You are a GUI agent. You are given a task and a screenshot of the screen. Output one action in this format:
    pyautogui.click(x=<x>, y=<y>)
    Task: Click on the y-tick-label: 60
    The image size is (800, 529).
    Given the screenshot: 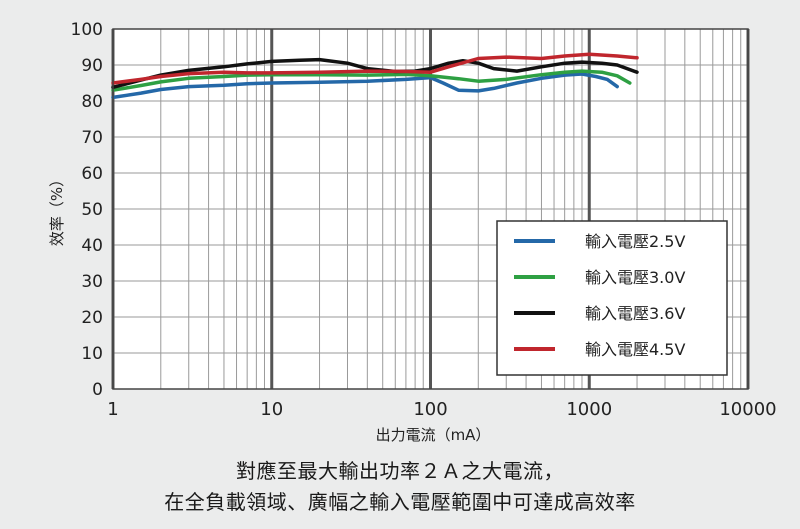 What is the action you would take?
    pyautogui.click(x=92, y=174)
    